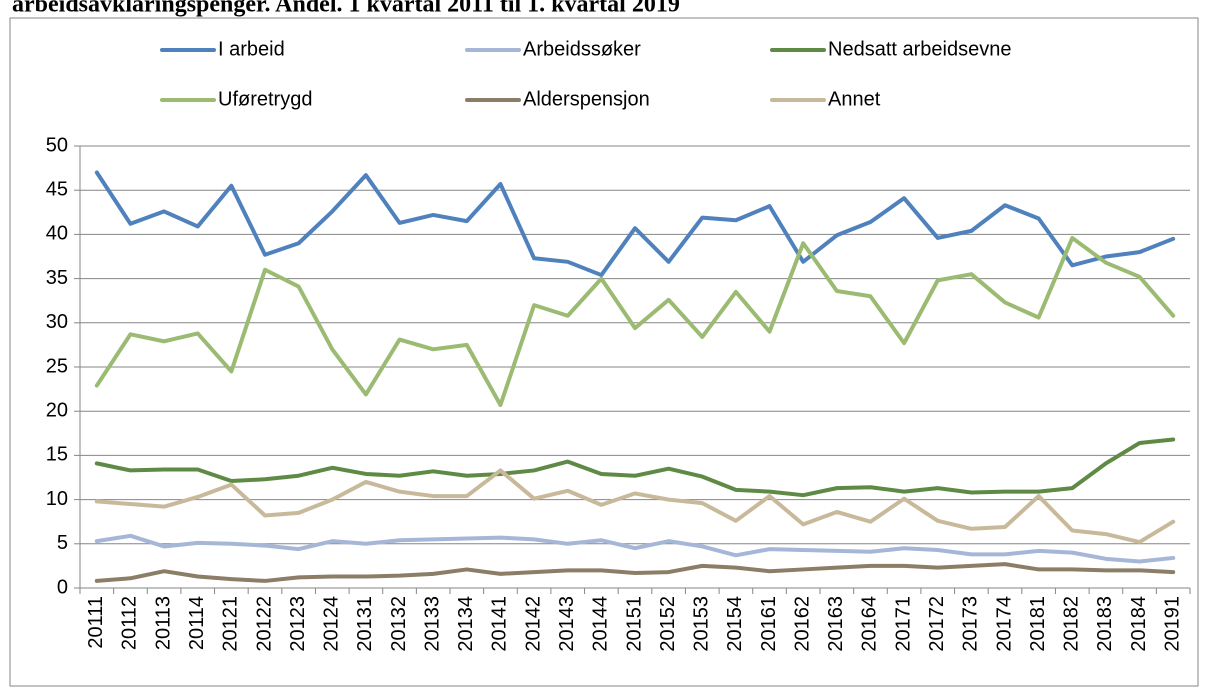 This screenshot has height=687, width=1206. What do you see at coordinates (57, 234) in the screenshot?
I see `y-tick-label: 40` at bounding box center [57, 234].